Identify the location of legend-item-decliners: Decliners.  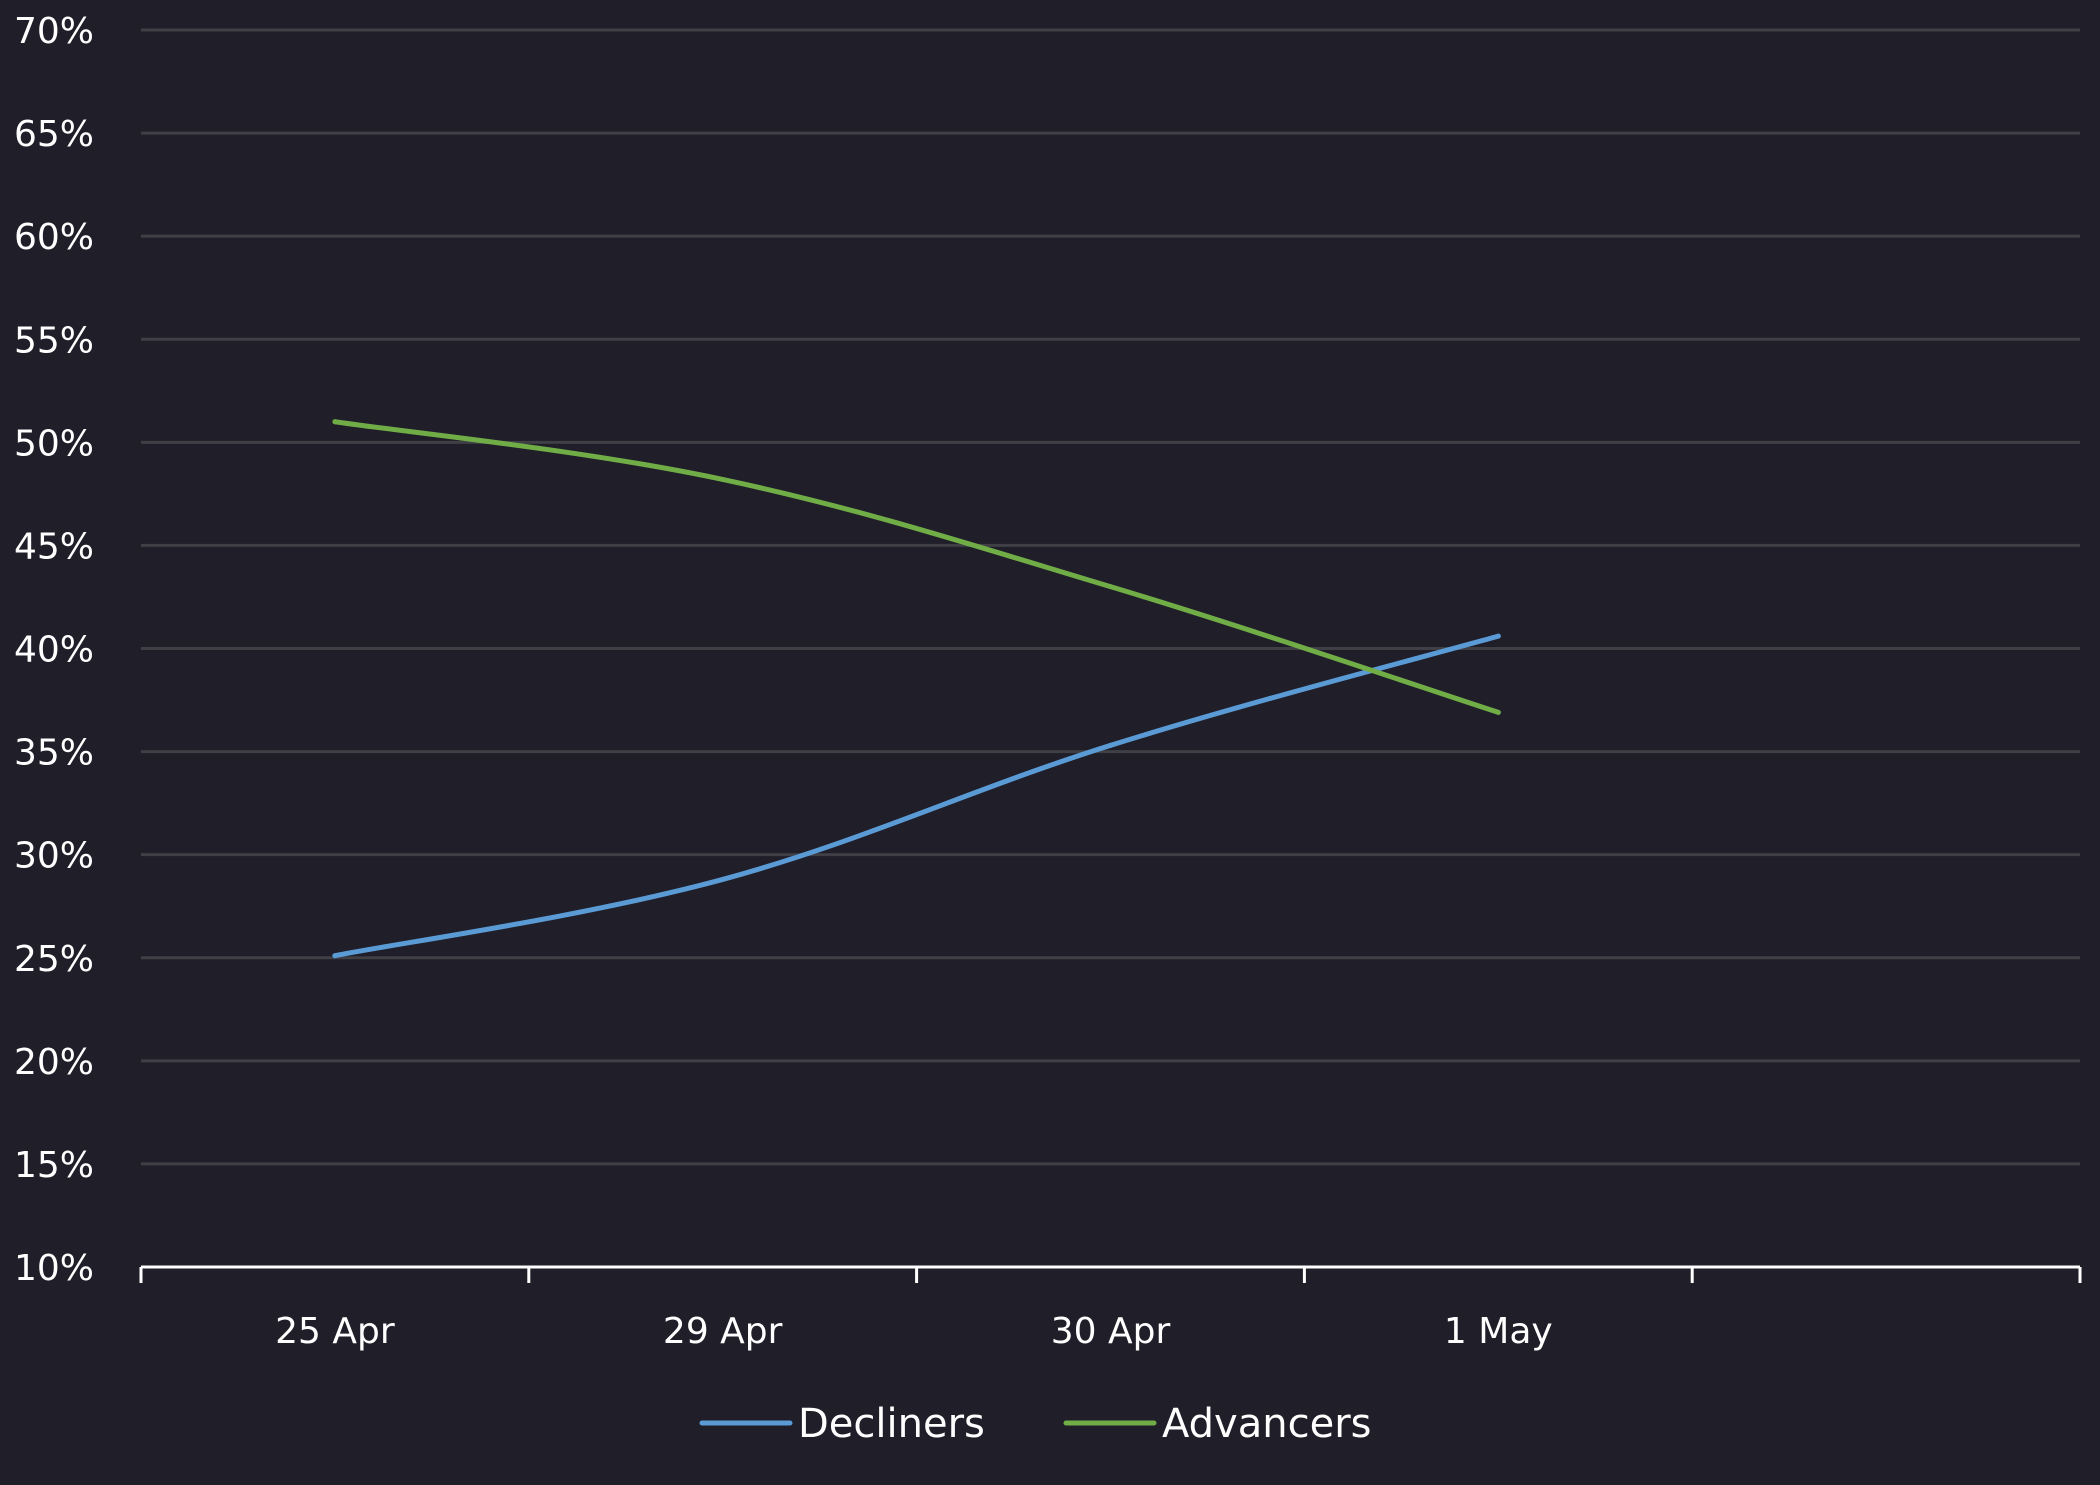
(842, 1424).